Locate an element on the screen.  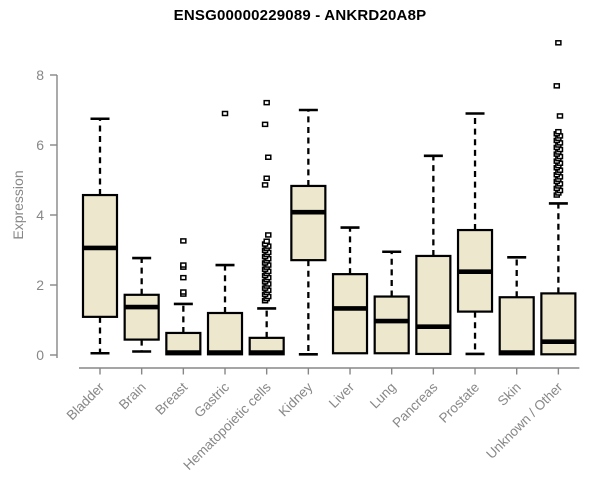
x-tick-label: Unknown / Other is located at coordinates (524, 420).